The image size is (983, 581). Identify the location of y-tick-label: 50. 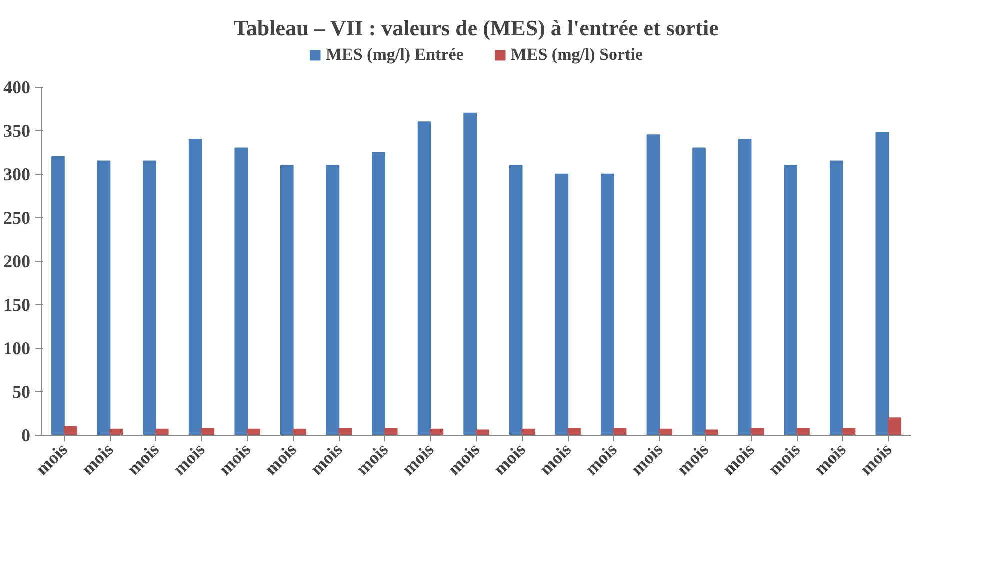
(21, 392).